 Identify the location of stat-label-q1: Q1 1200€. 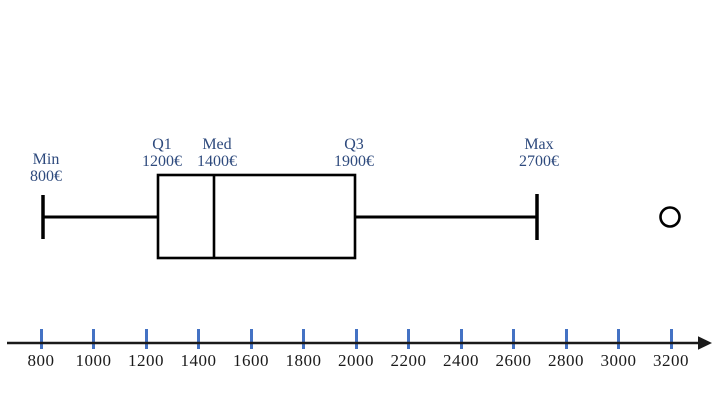
(162, 153).